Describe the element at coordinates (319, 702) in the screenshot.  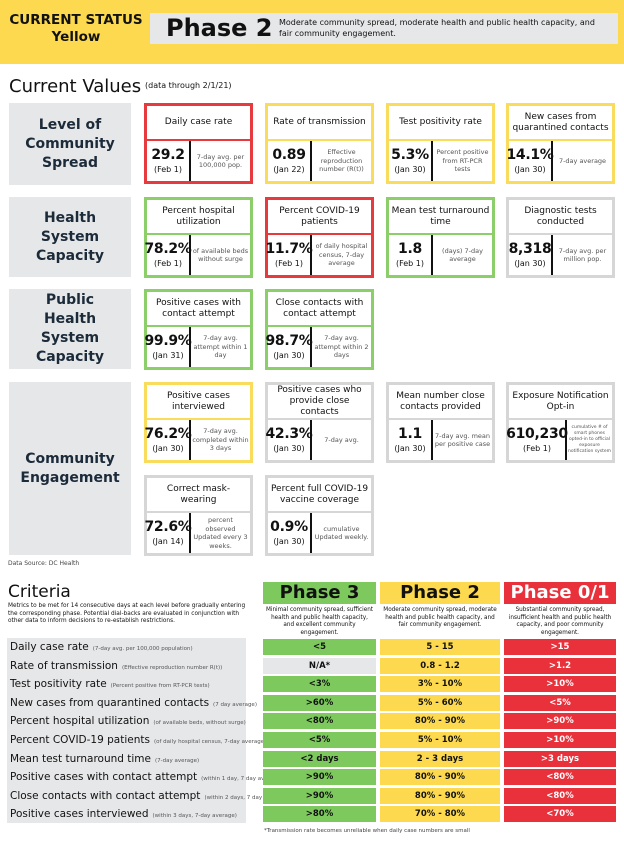
I see `threshold-cell: >60%` at that location.